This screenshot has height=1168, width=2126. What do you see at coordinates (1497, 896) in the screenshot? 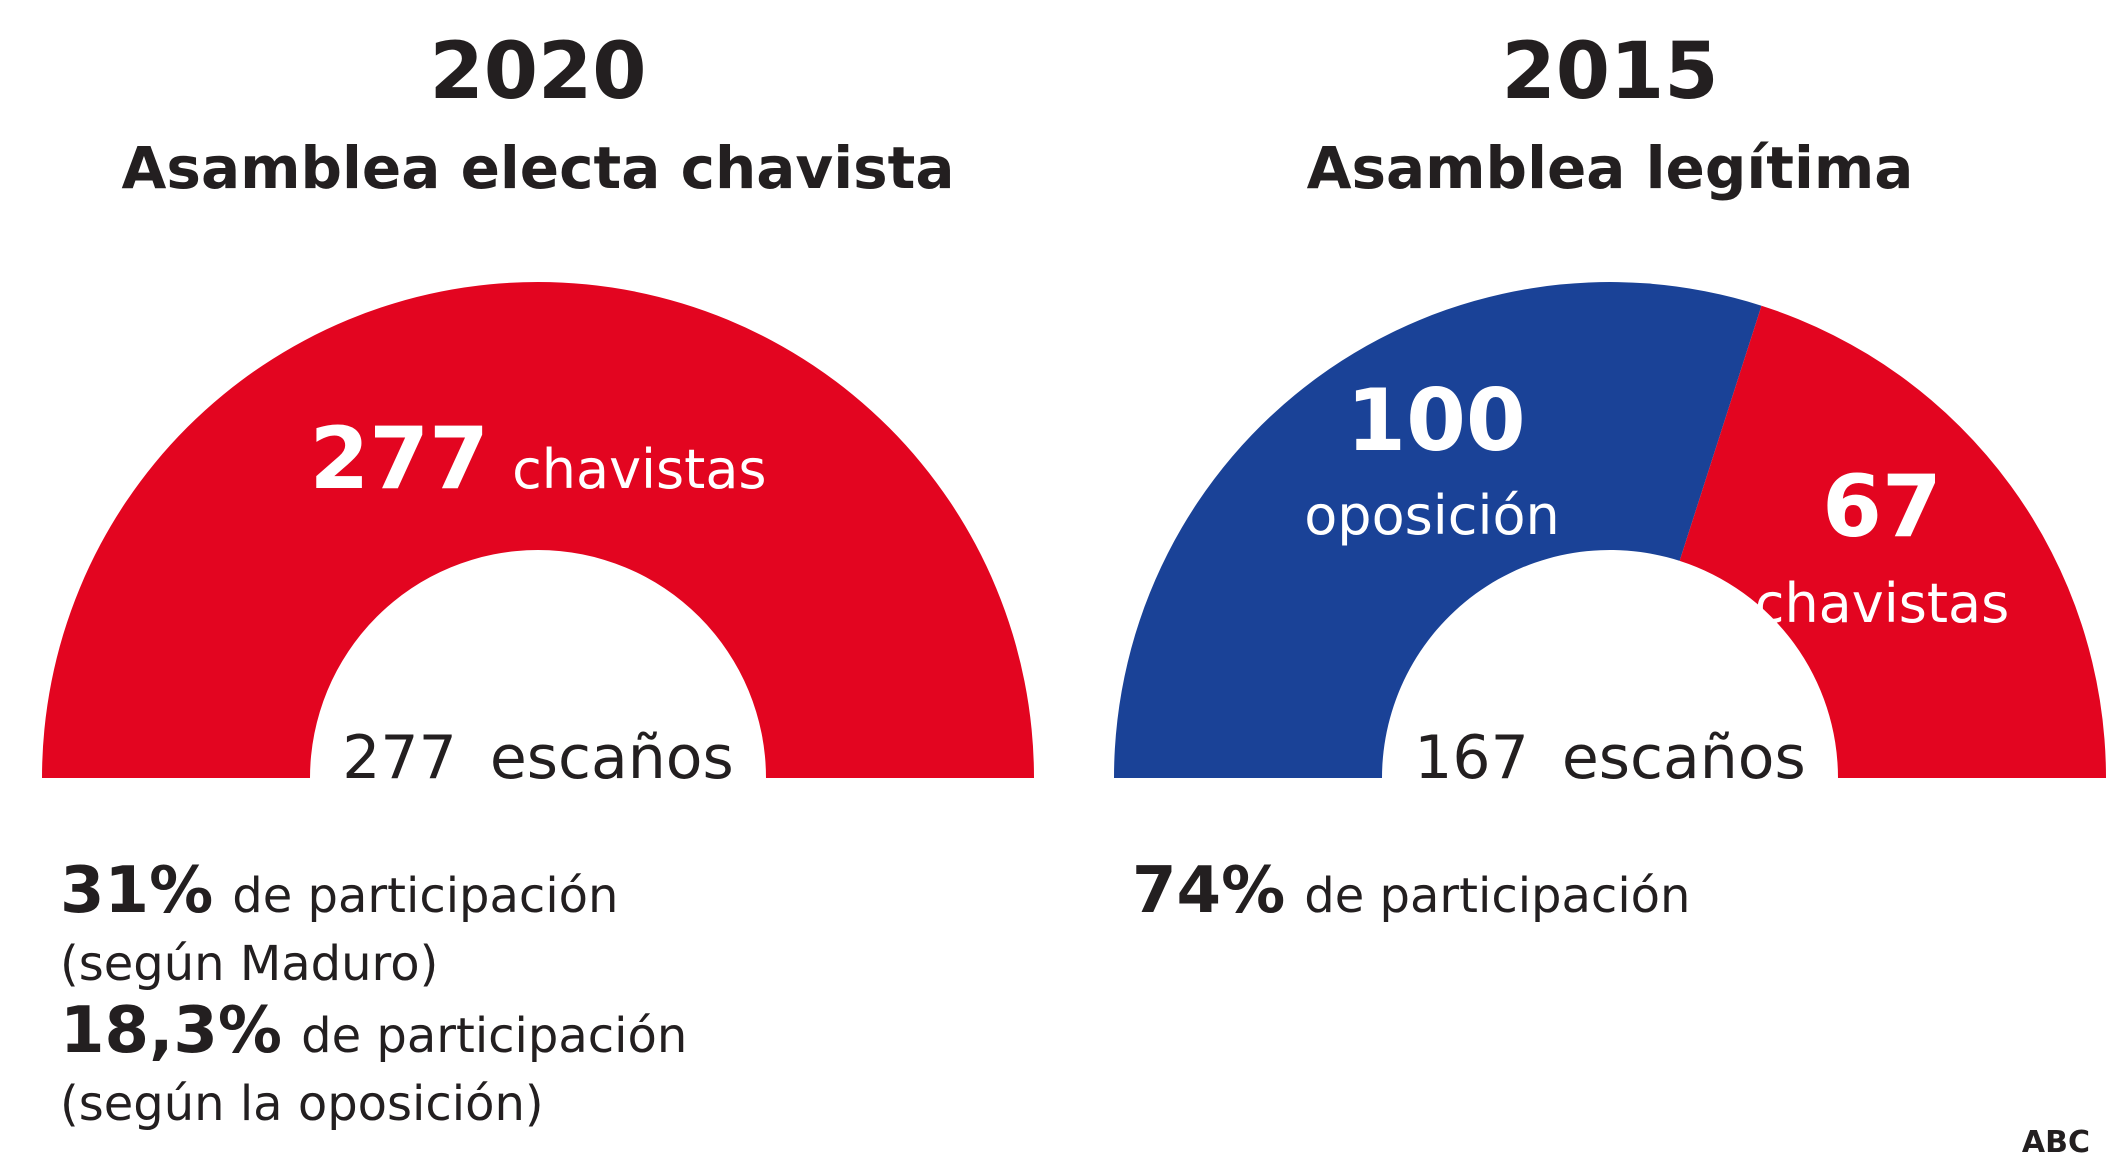
I see `participation-text-2015: de participación` at bounding box center [1497, 896].